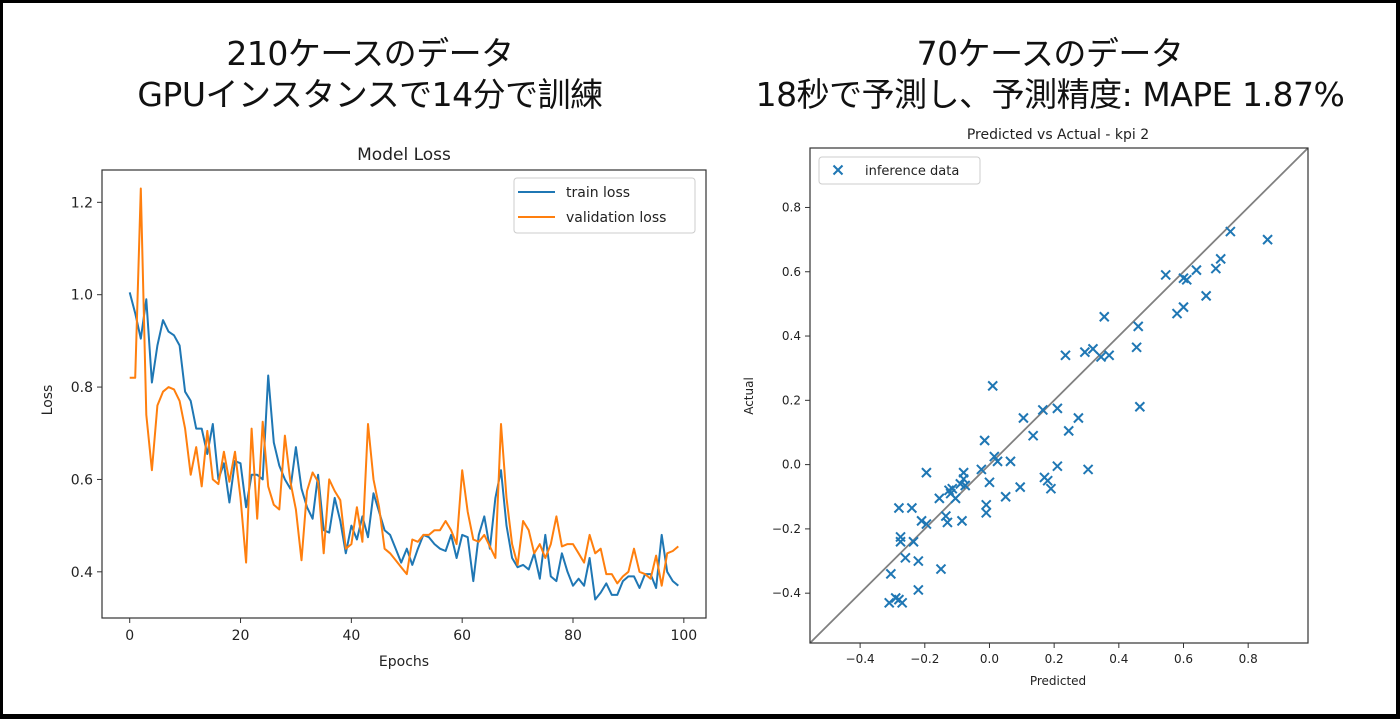 This screenshot has width=1400, height=719. What do you see at coordinates (1050, 94) in the screenshot?
I see `headline-inference-line-2: 18秒で予測し、予測精度: MAPE 1.87%` at bounding box center [1050, 94].